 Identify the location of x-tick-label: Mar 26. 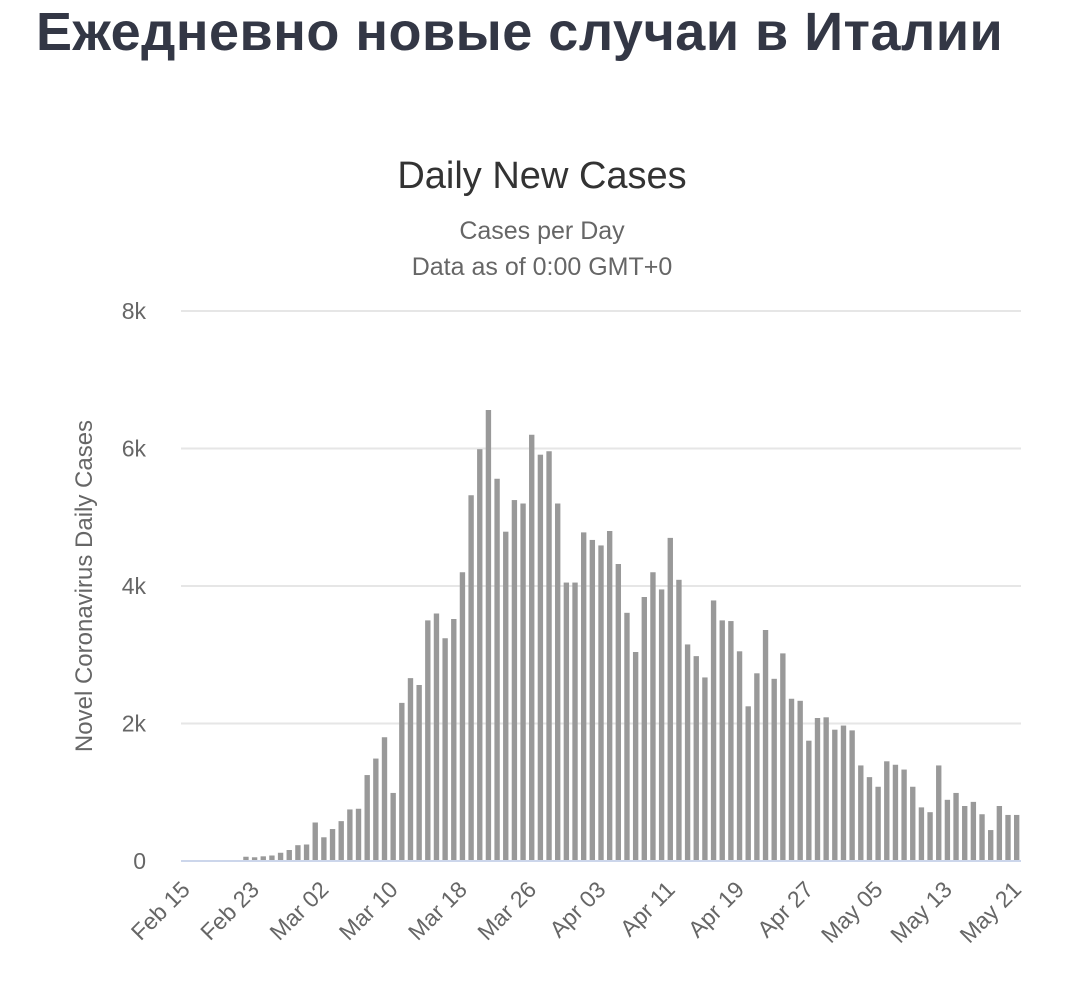
(506, 910).